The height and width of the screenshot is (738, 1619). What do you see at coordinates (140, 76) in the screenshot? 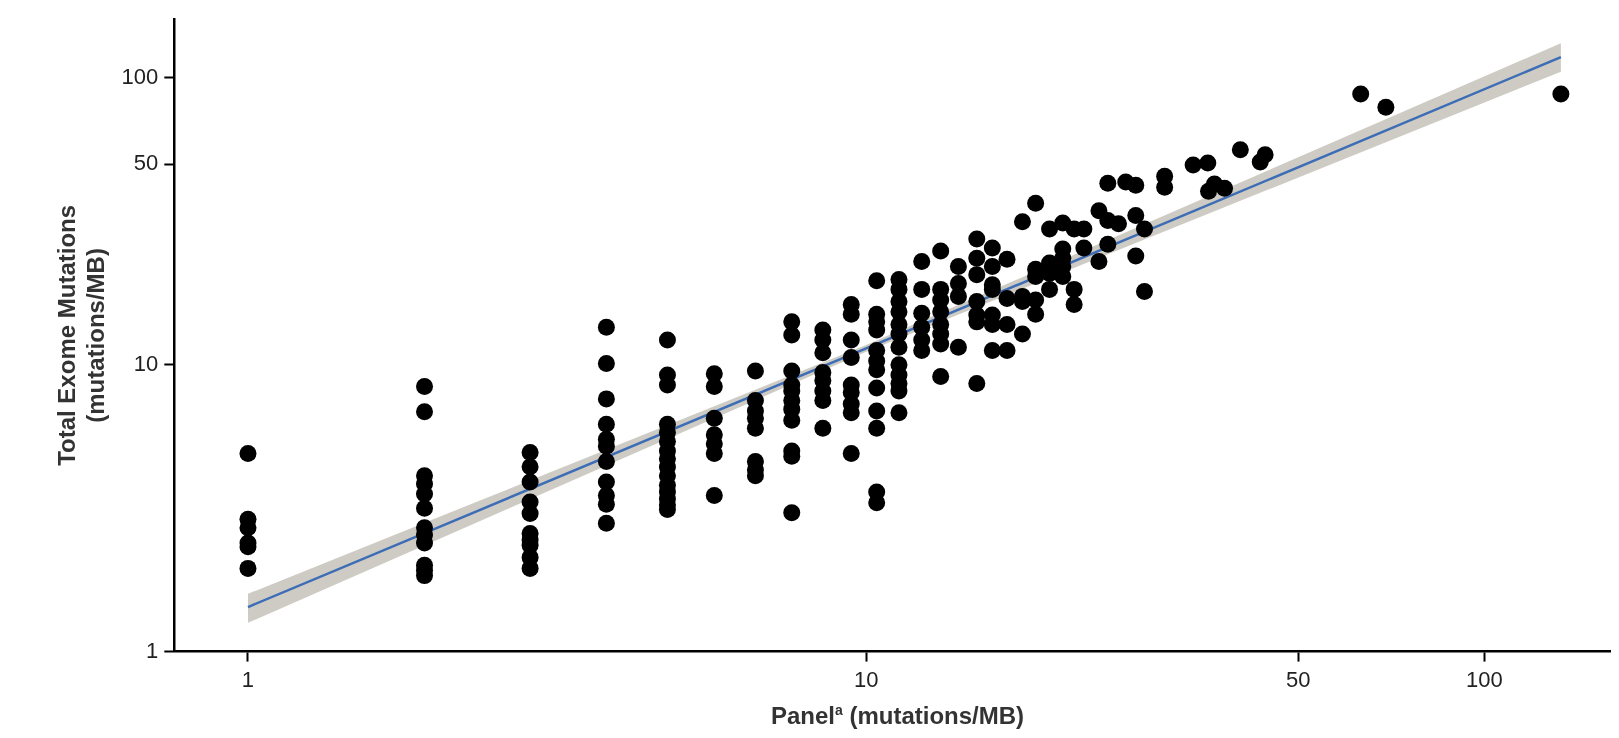
I see `y-tick-label: 100` at bounding box center [140, 76].